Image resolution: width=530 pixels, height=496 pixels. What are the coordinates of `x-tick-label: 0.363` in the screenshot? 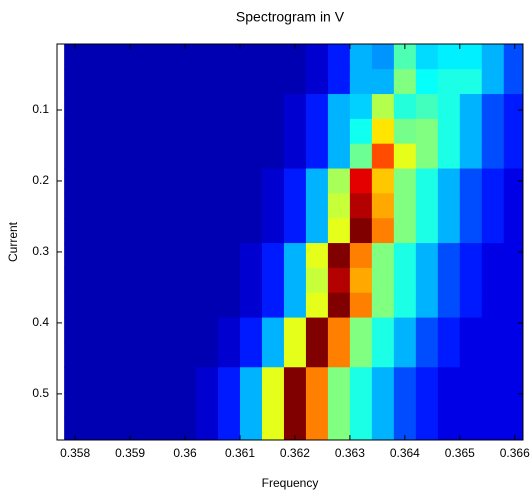 It's located at (350, 453).